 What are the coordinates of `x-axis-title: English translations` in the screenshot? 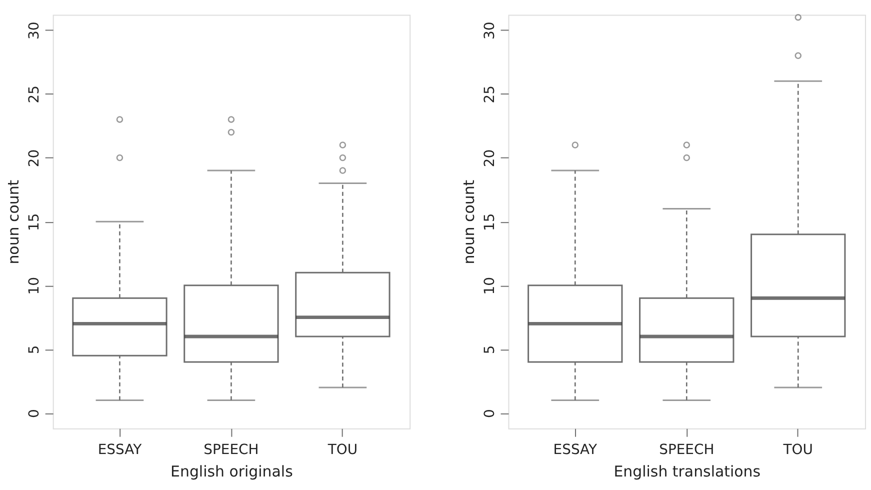 It's located at (687, 471).